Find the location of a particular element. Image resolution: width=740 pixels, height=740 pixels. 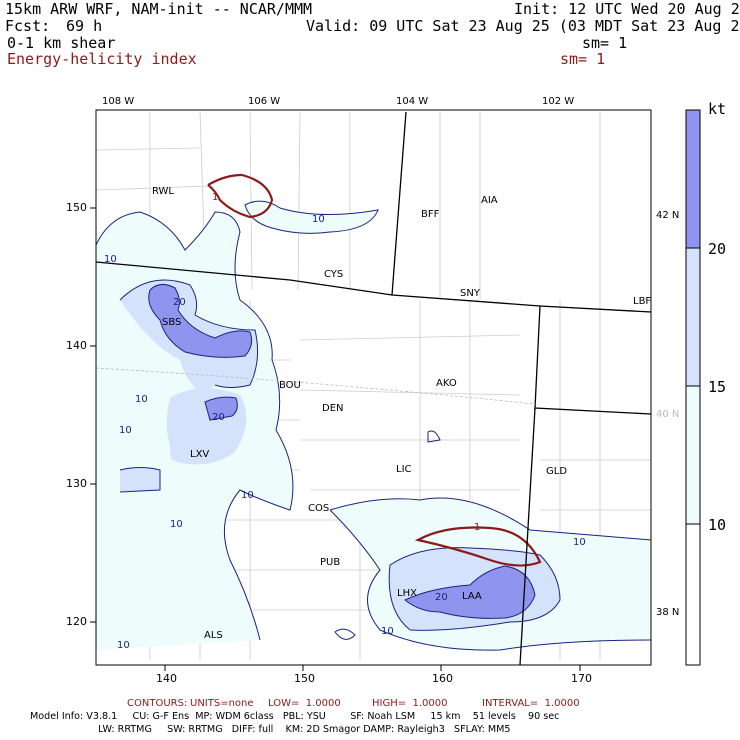

init-time: Init: 12 UTC Wed 20 Aug 25 is located at coordinates (627, 9).